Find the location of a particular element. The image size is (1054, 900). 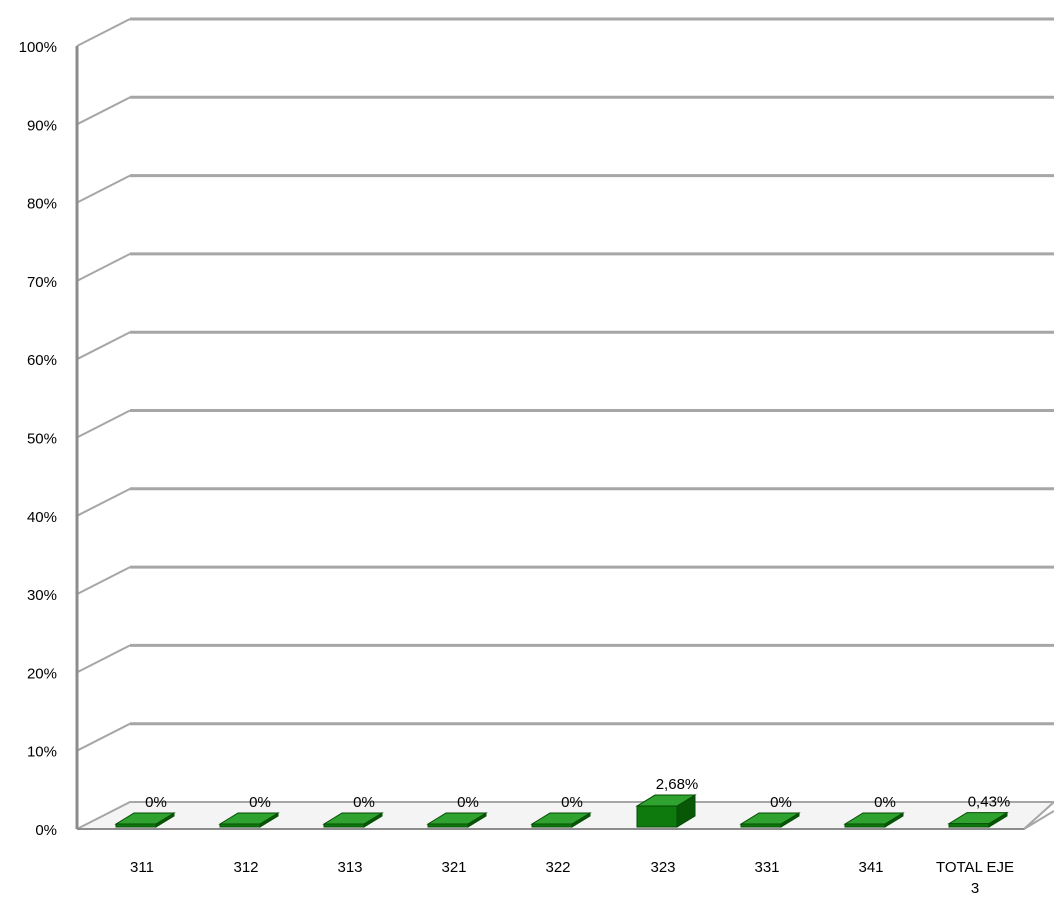

x-category-label: 322 is located at coordinates (557, 867).